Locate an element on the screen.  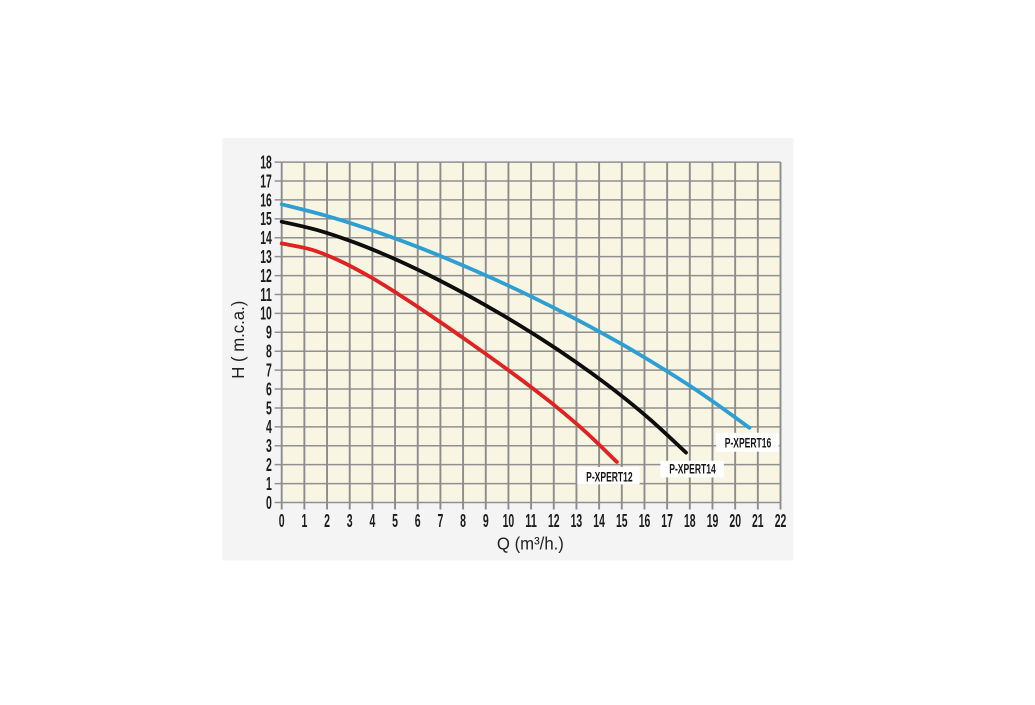
svg-text: P-XPERT16 is located at coordinates (748, 443).